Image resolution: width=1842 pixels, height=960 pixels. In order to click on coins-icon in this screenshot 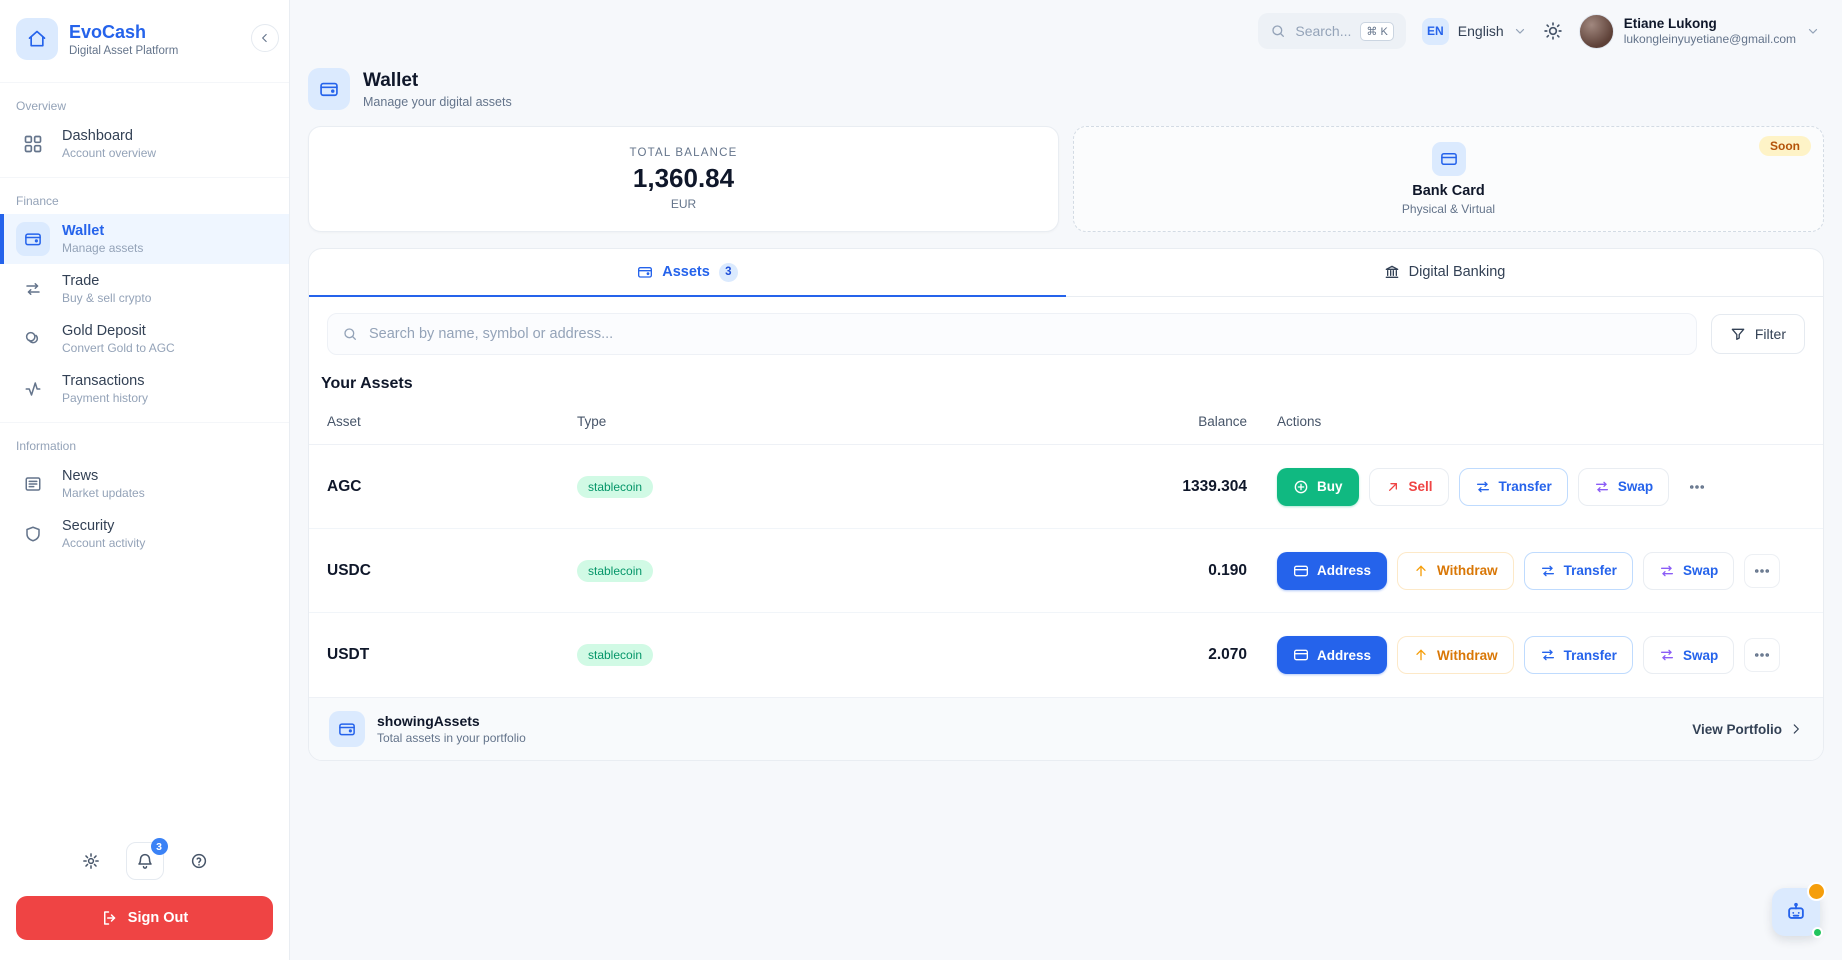, I will do `click(33, 339)`.